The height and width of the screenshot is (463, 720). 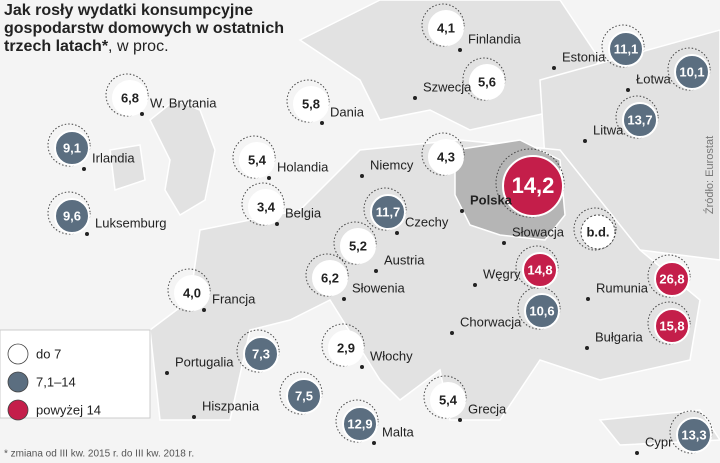 I want to click on country-label: Niemcy, so click(x=392, y=164).